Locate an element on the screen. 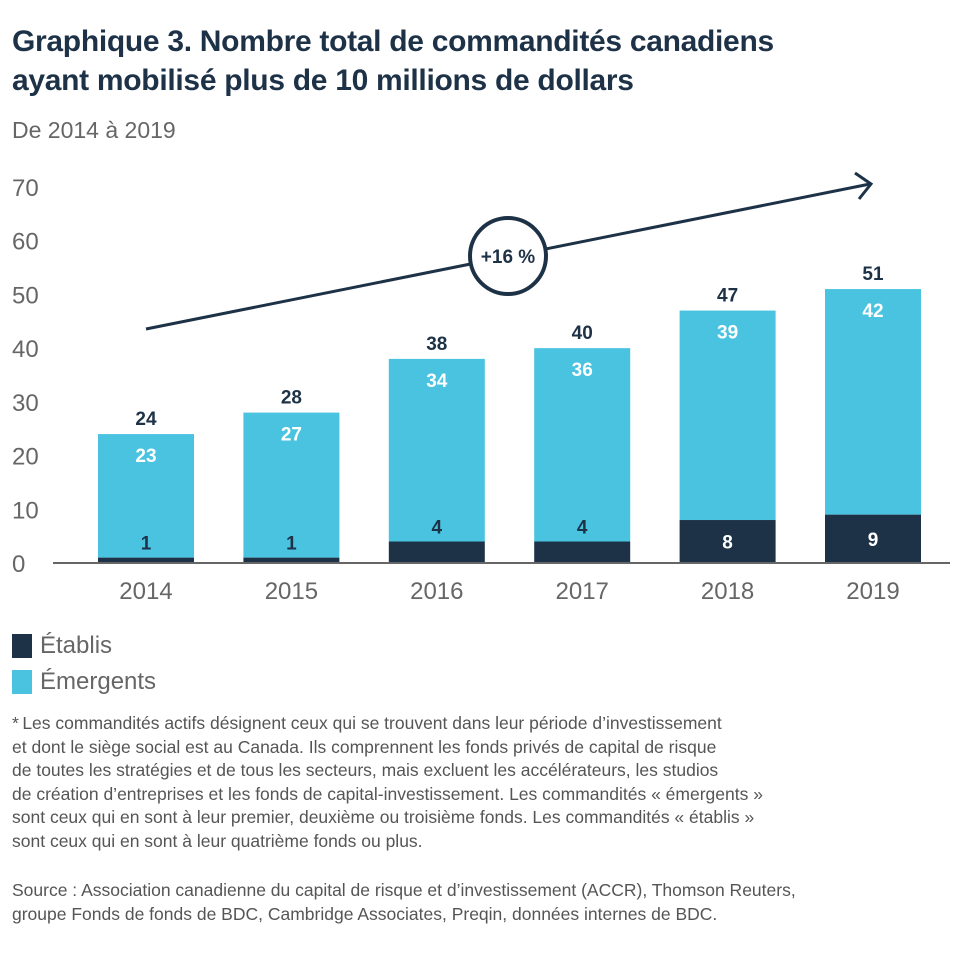  trend-annotation: +16 % is located at coordinates (509, 251).